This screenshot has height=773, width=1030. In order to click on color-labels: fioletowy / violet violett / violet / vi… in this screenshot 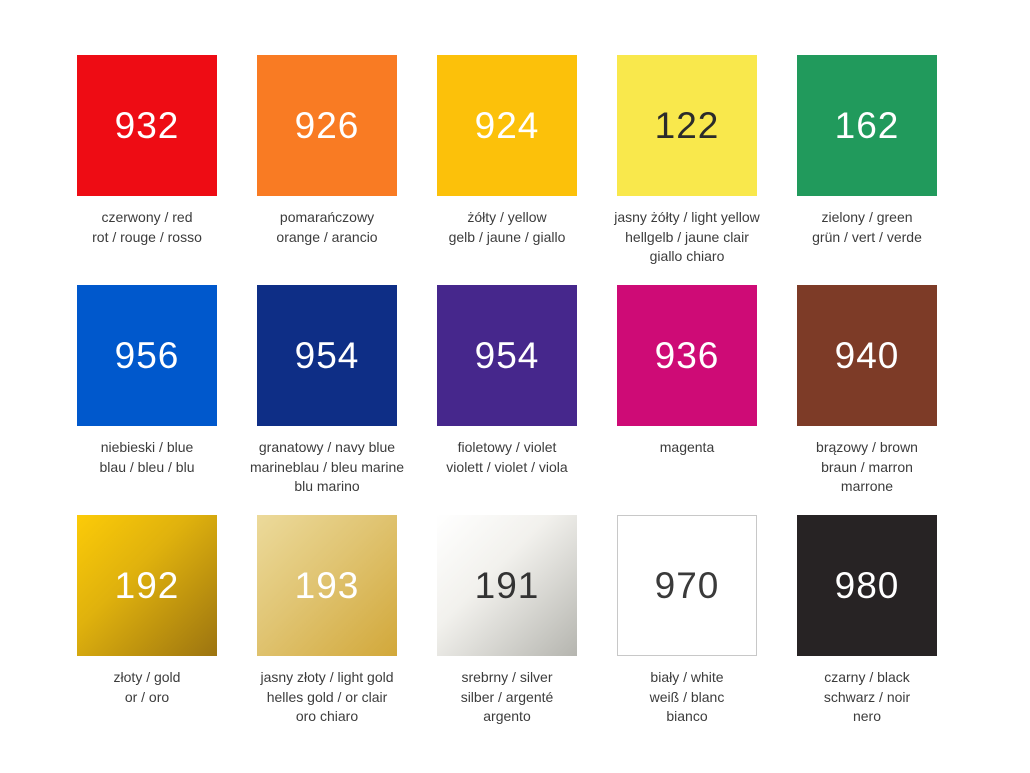, I will do `click(507, 457)`.